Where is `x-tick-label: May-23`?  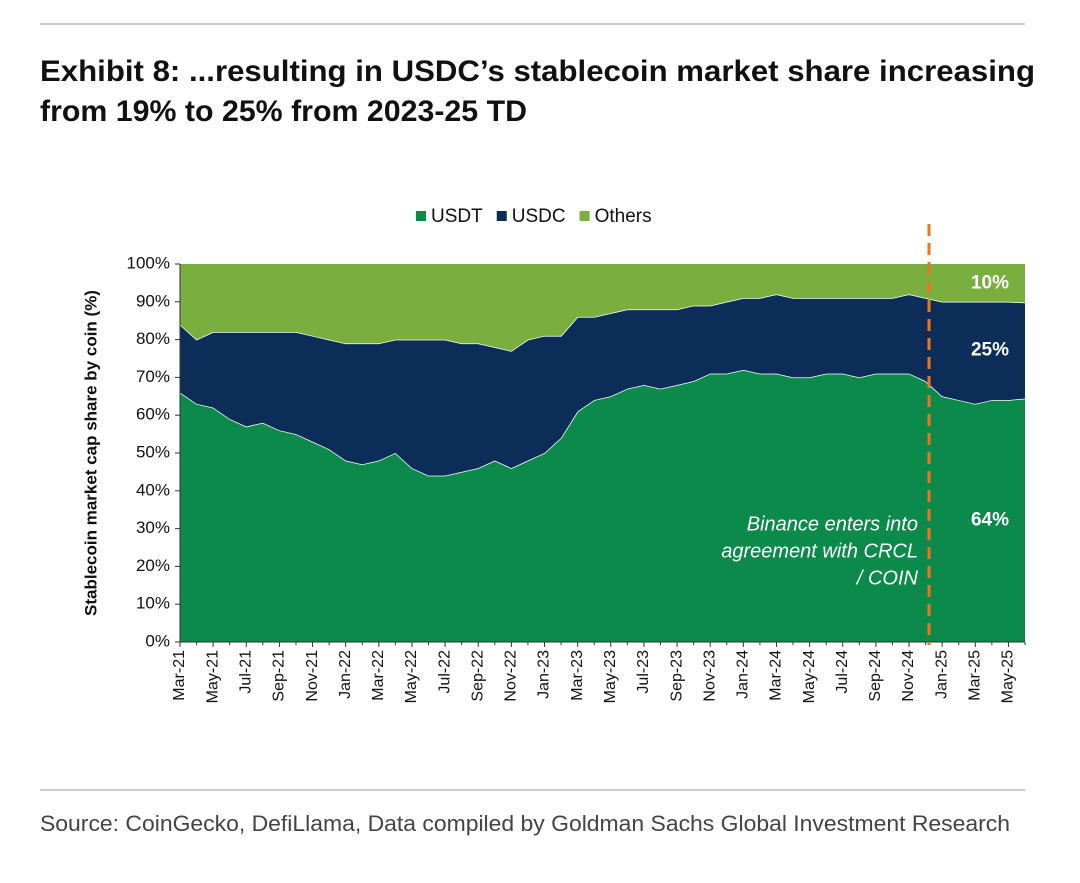
x-tick-label: May-23 is located at coordinates (610, 676).